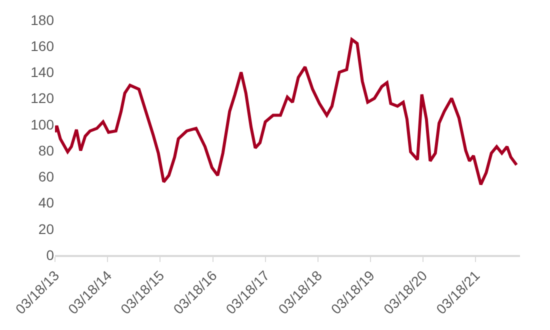  What do you see at coordinates (46, 176) in the screenshot?
I see `y-tick-label: 60` at bounding box center [46, 176].